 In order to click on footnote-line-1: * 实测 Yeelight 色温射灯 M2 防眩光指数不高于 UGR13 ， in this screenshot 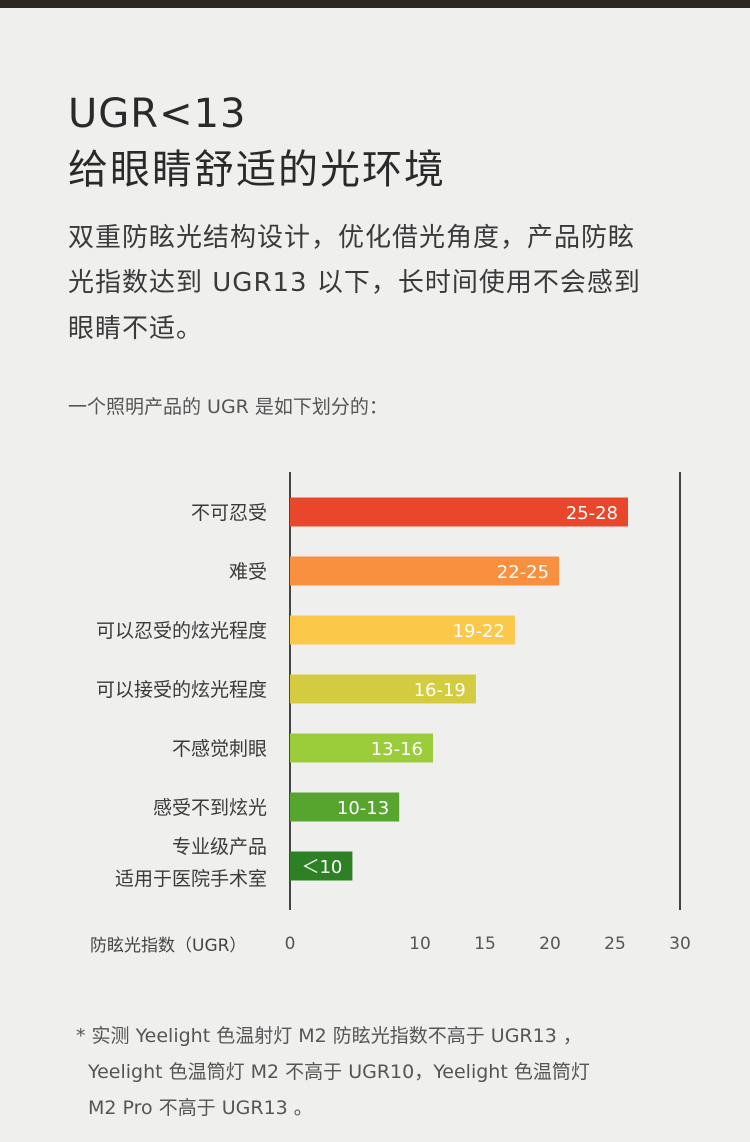, I will do `click(329, 1036)`.